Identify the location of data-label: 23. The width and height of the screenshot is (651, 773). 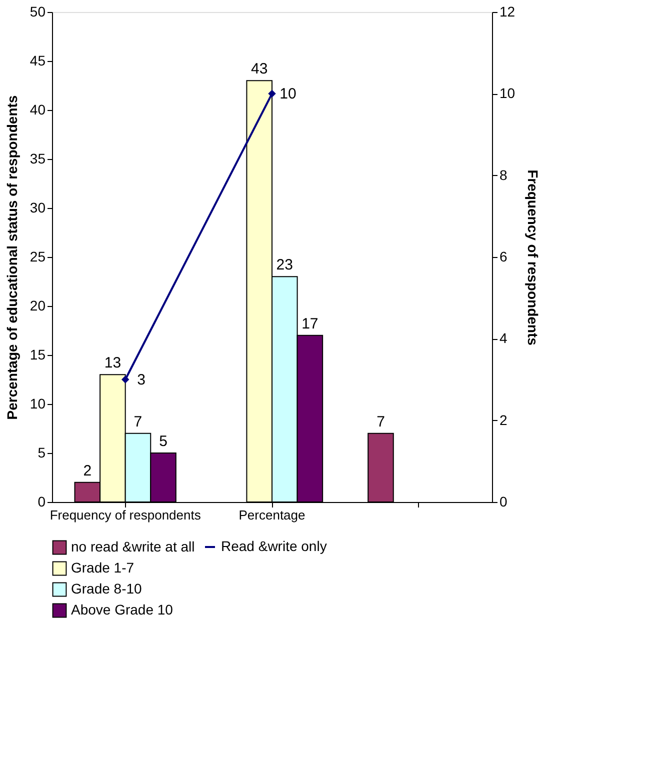
(284, 265).